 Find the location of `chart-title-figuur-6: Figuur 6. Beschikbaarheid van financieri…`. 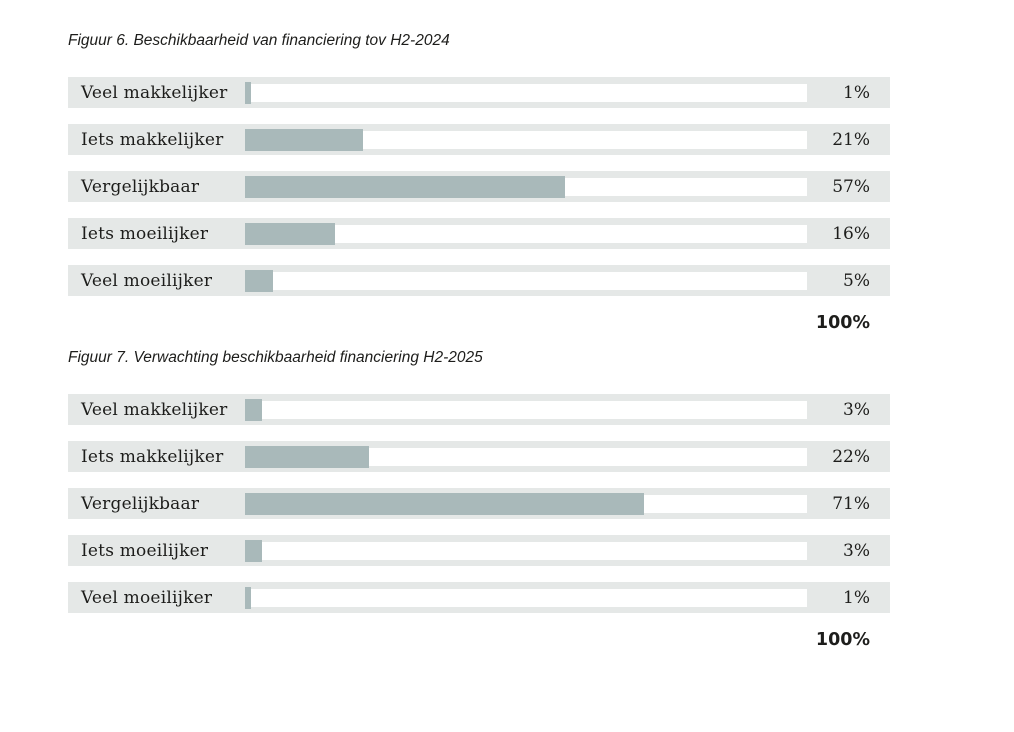

chart-title-figuur-6: Figuur 6. Beschikbaarheid van financieri… is located at coordinates (259, 40).